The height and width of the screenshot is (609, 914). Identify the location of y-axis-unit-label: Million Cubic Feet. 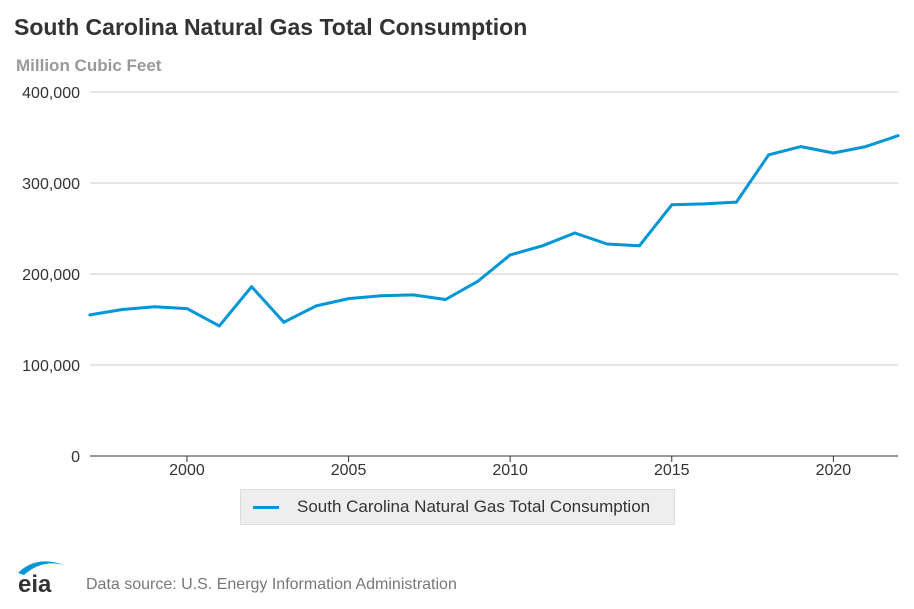
(89, 65).